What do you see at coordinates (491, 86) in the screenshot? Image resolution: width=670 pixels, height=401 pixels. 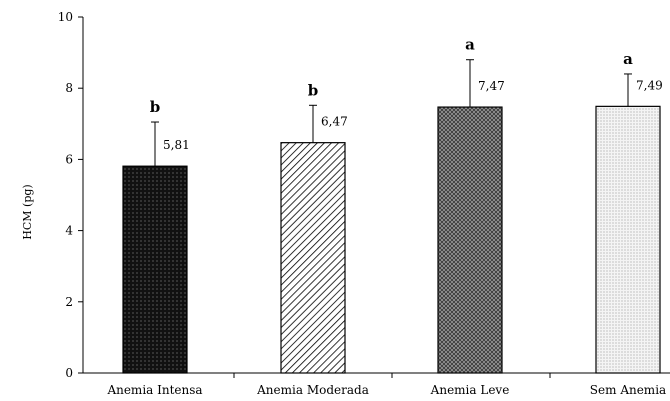 I see `data-label: 7,47` at bounding box center [491, 86].